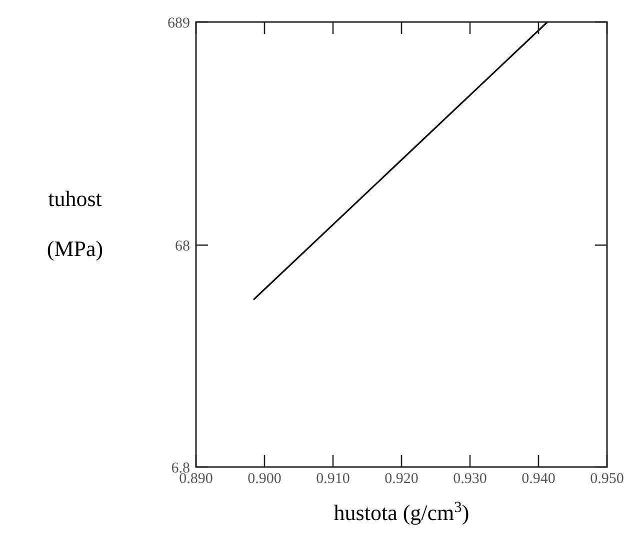  Describe the element at coordinates (182, 246) in the screenshot. I see `y-tick-label: 68` at that location.